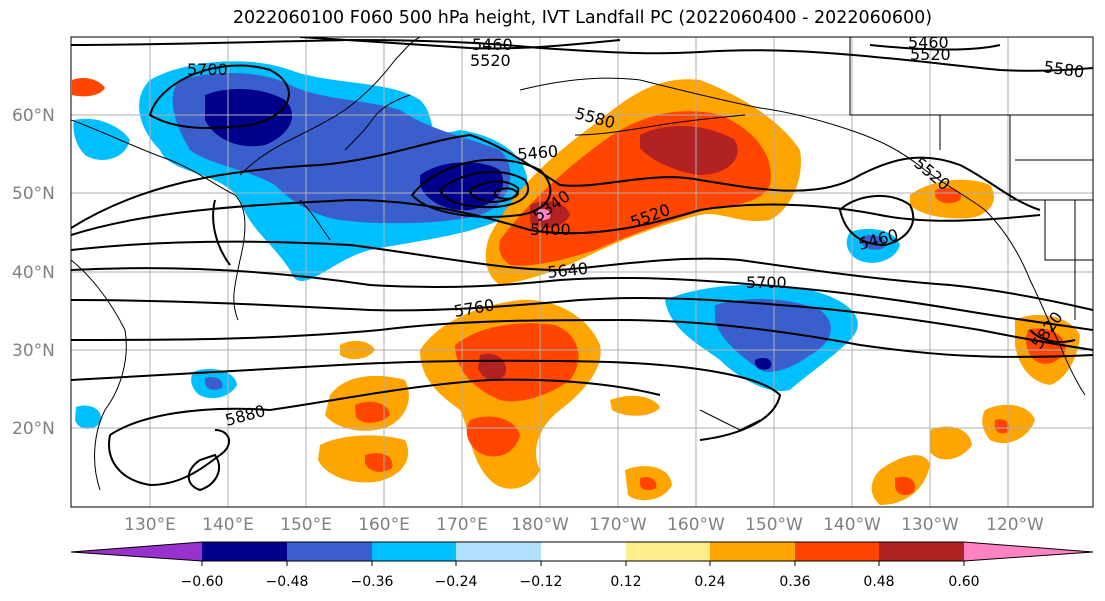 This screenshot has width=1105, height=601. Describe the element at coordinates (33, 194) in the screenshot. I see `lat-label: 50°N` at that location.